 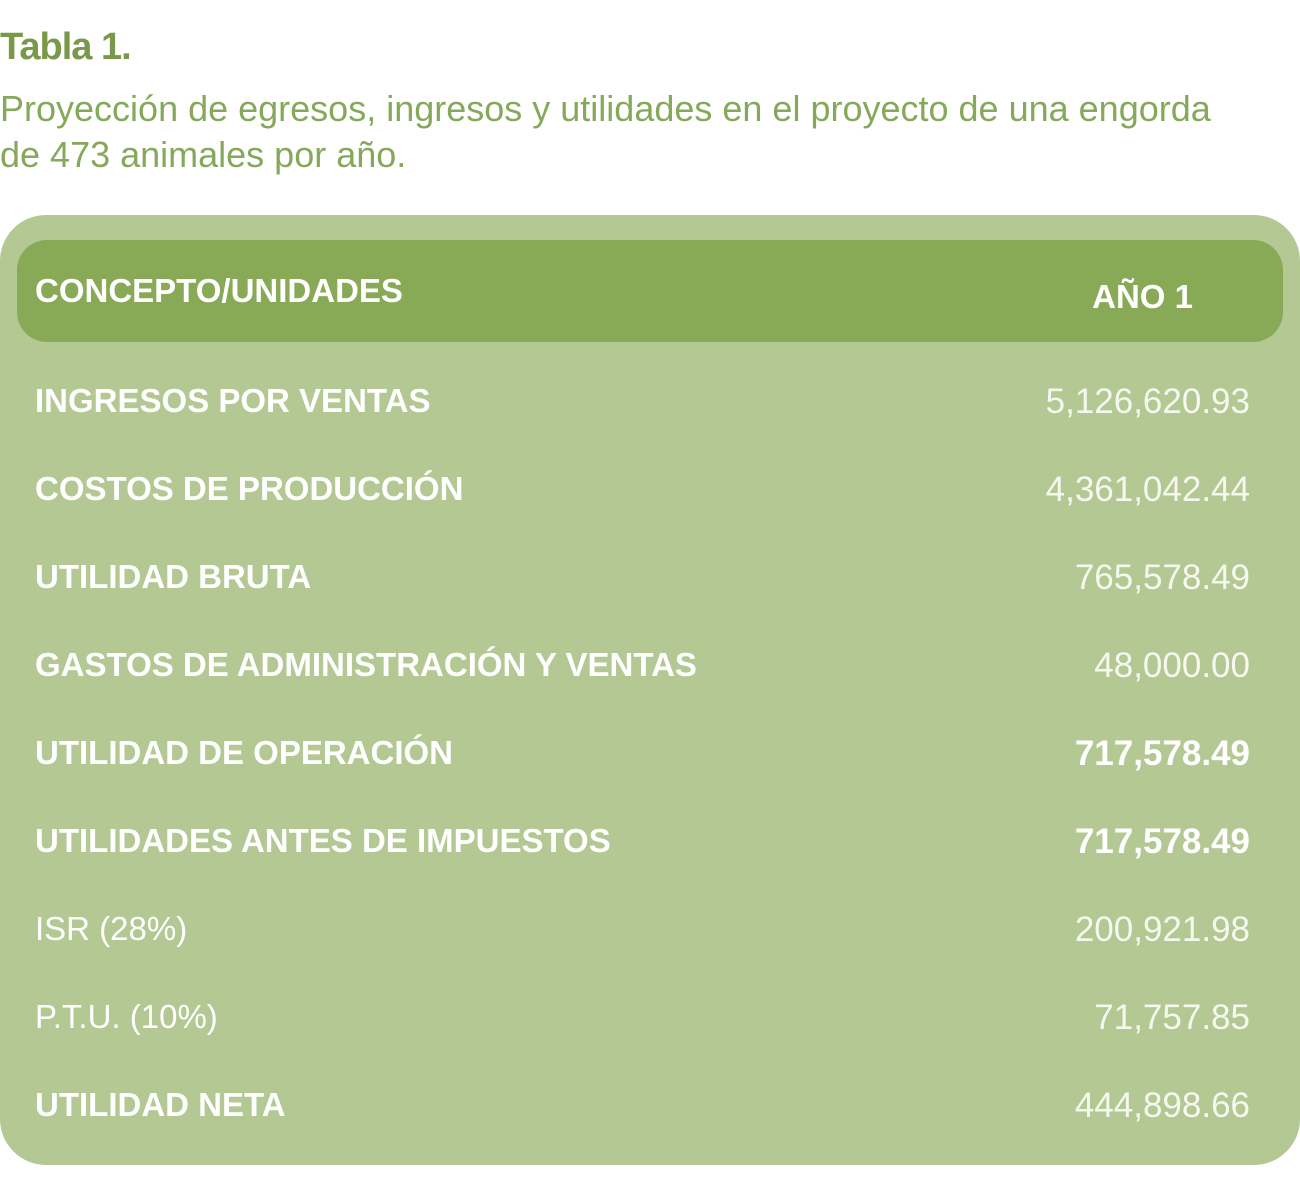 I want to click on row-label: GASTOS DE ADMINISTRACIÓN Y VENTAS, so click(x=366, y=664).